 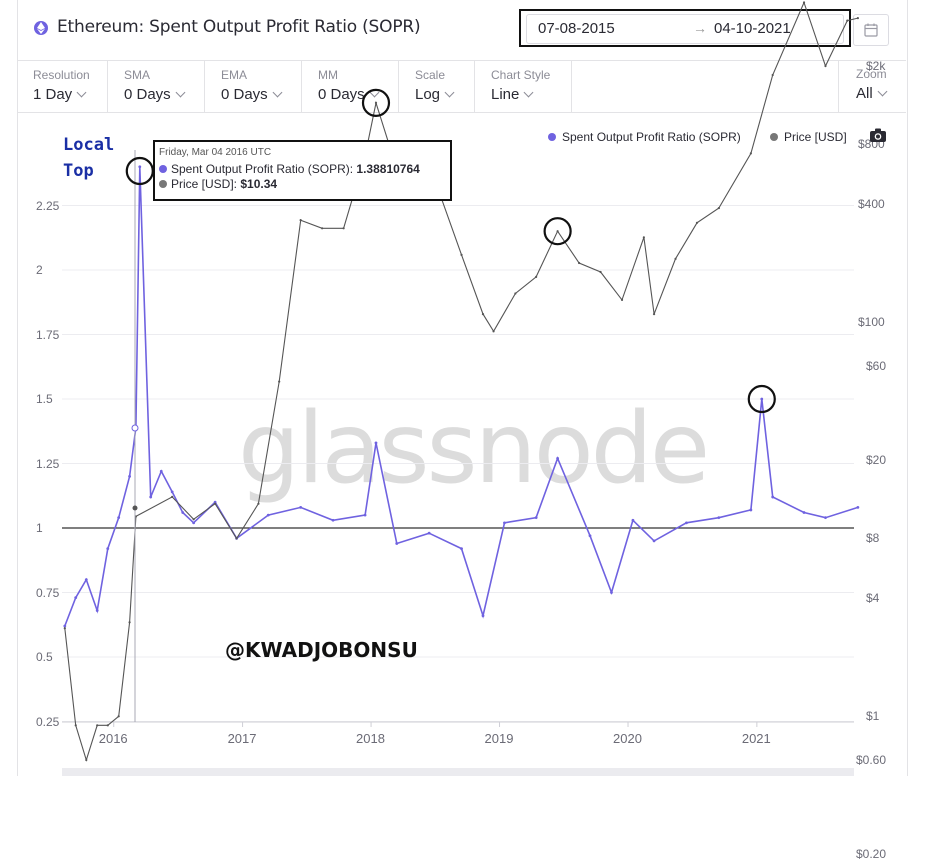 What do you see at coordinates (627, 738) in the screenshot?
I see `x-axis-tick-label: 2020` at bounding box center [627, 738].